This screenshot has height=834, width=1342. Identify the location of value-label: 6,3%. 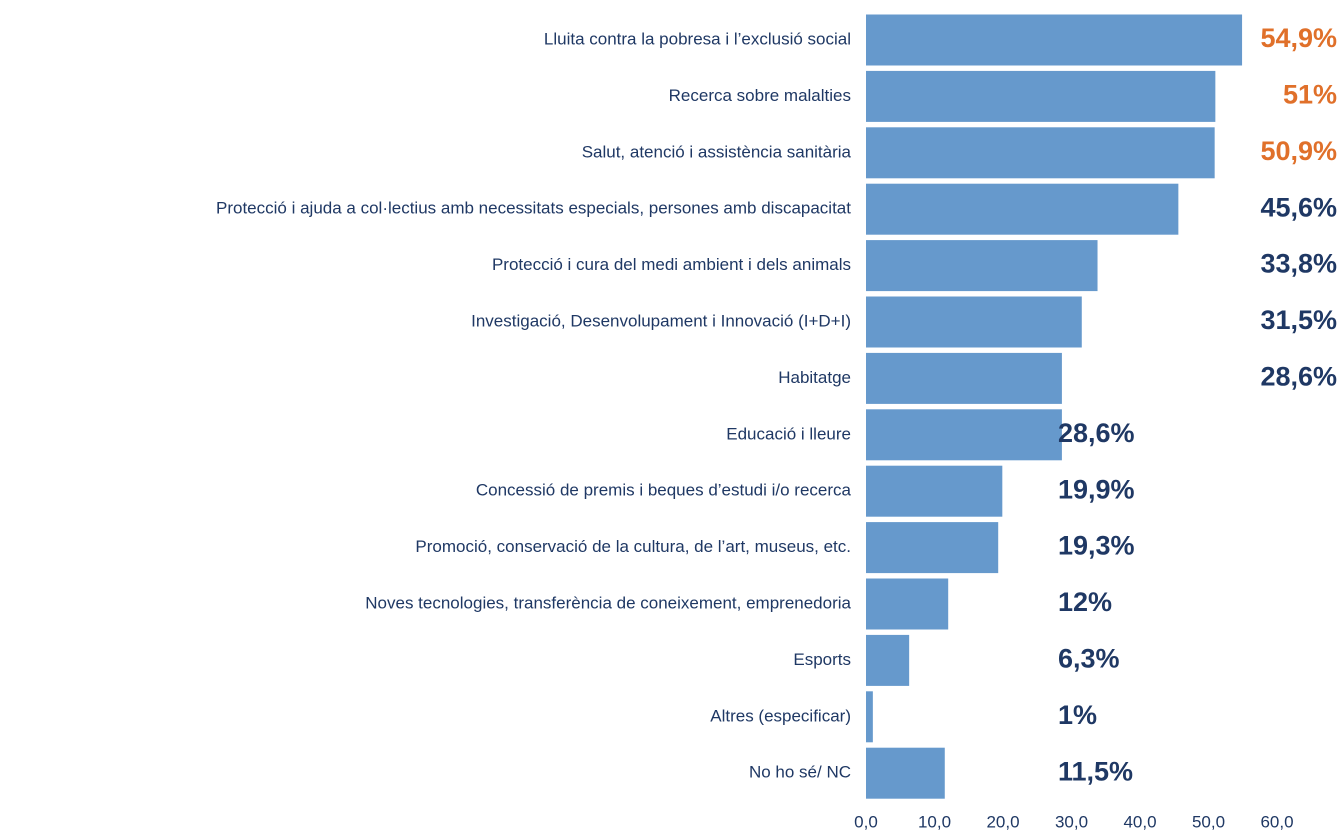
(1089, 659).